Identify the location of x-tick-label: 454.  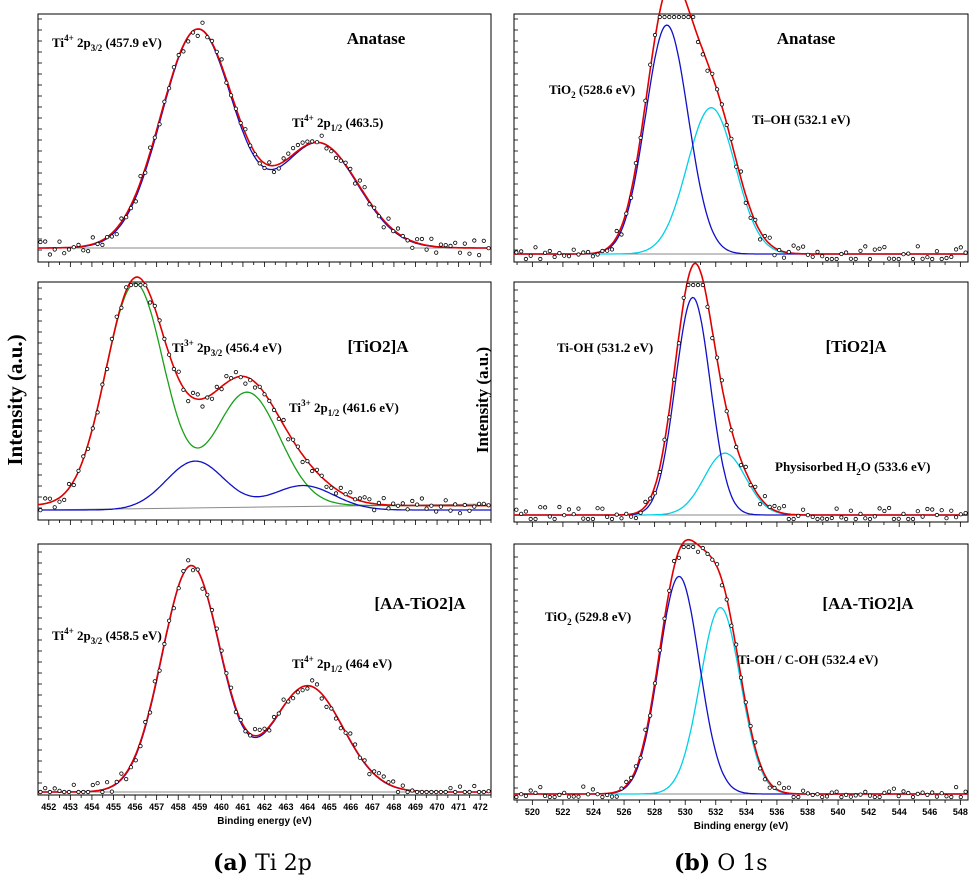
(91, 807).